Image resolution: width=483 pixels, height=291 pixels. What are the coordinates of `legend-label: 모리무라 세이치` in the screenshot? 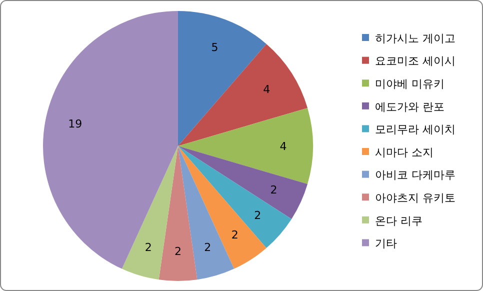 It's located at (415, 129).